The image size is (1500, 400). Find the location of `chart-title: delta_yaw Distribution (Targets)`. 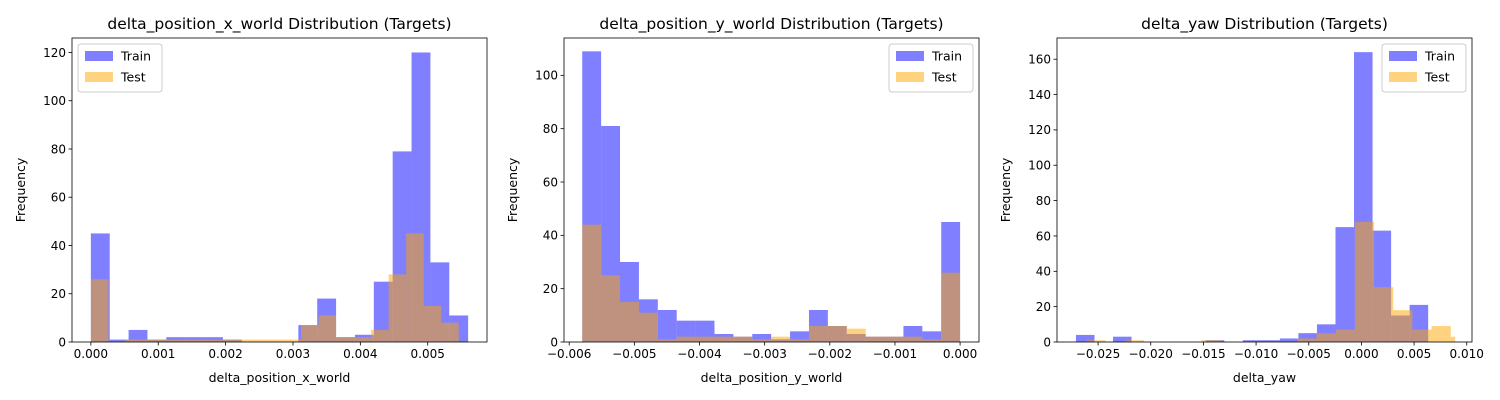

chart-title: delta_yaw Distribution (Targets) is located at coordinates (1264, 24).